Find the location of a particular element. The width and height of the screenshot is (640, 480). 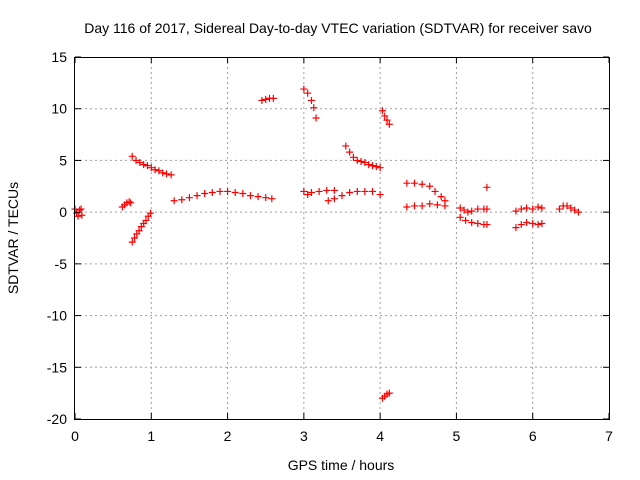

x-tick-label: 2 is located at coordinates (228, 436).